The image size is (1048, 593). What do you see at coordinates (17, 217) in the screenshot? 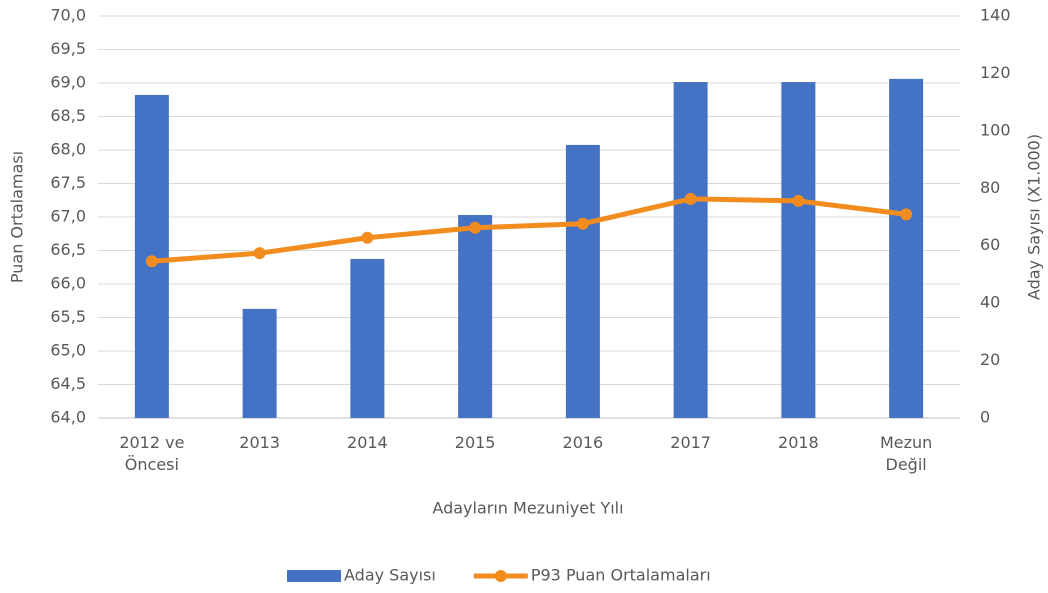
I see `y-axis-title: Puan Ortalaması` at bounding box center [17, 217].